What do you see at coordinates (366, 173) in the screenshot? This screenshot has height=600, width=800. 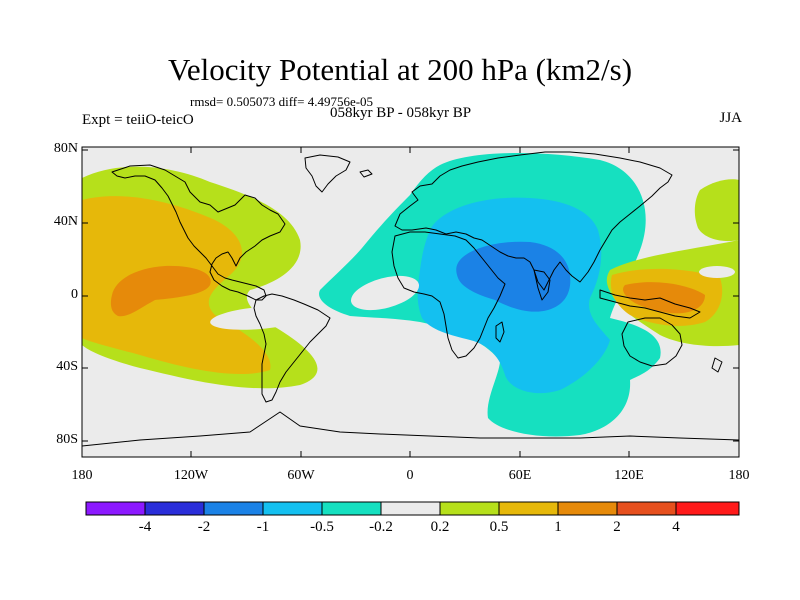 I see `coastline-iceland` at bounding box center [366, 173].